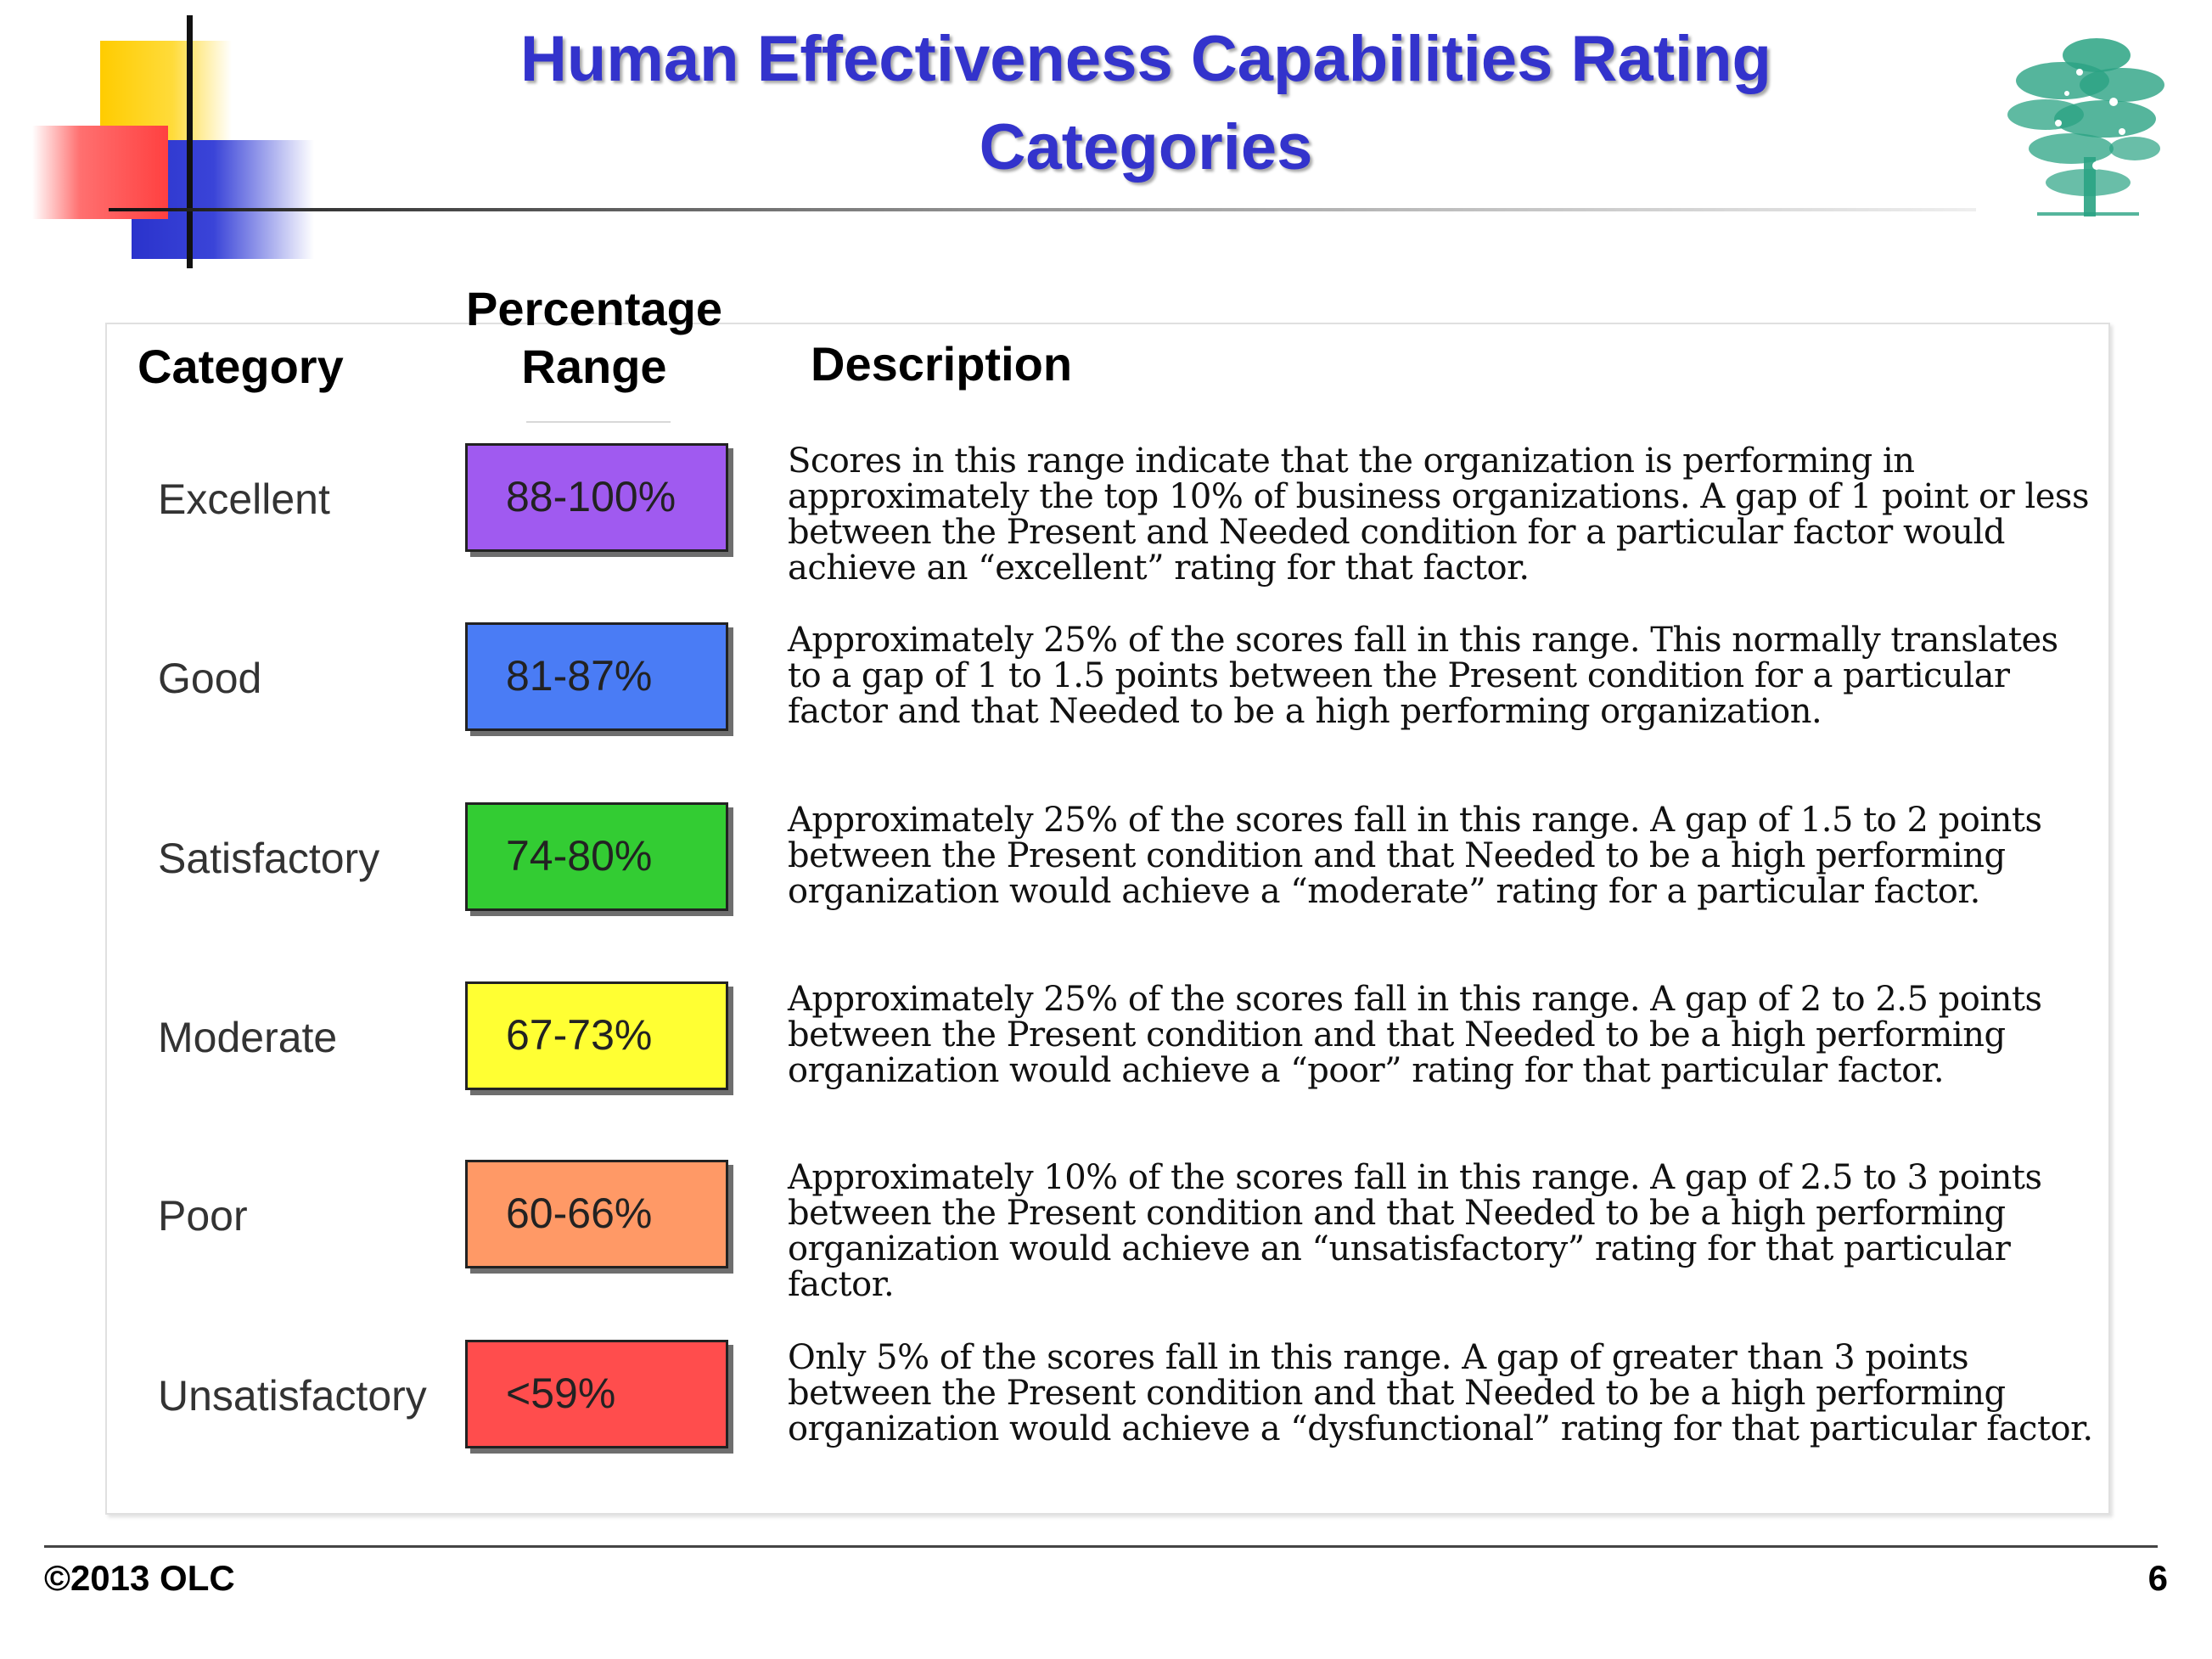  I want to click on category-label: Moderate, so click(248, 1037).